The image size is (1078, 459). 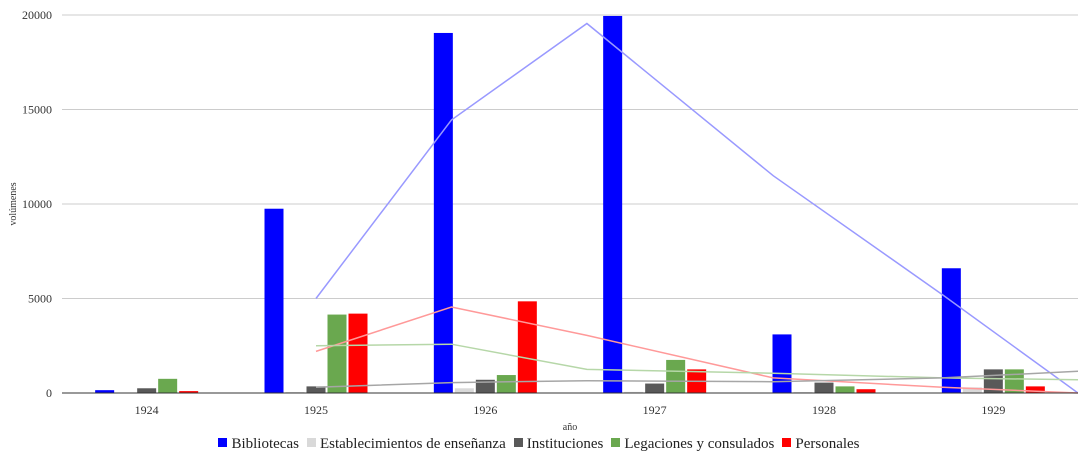 I want to click on legend-item: Legaciones y consulados, so click(x=692, y=444).